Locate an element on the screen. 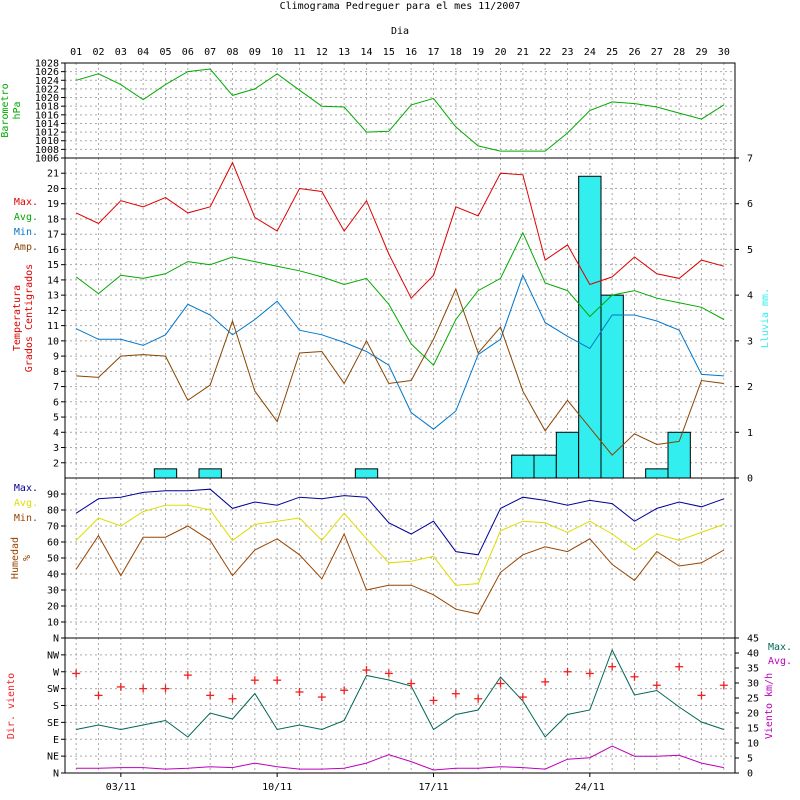 This screenshot has height=800, width=800. pressure-axis-tick-label: 1012 is located at coordinates (47, 133).